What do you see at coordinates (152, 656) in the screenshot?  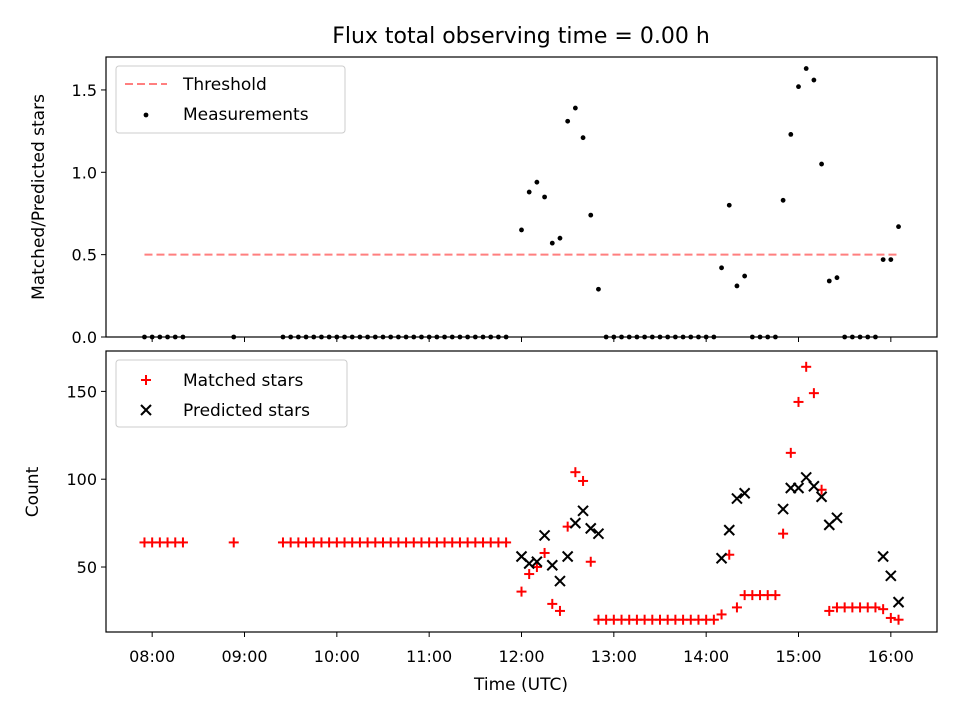 I see `bottom-x-tick-label: 08:00` at bounding box center [152, 656].